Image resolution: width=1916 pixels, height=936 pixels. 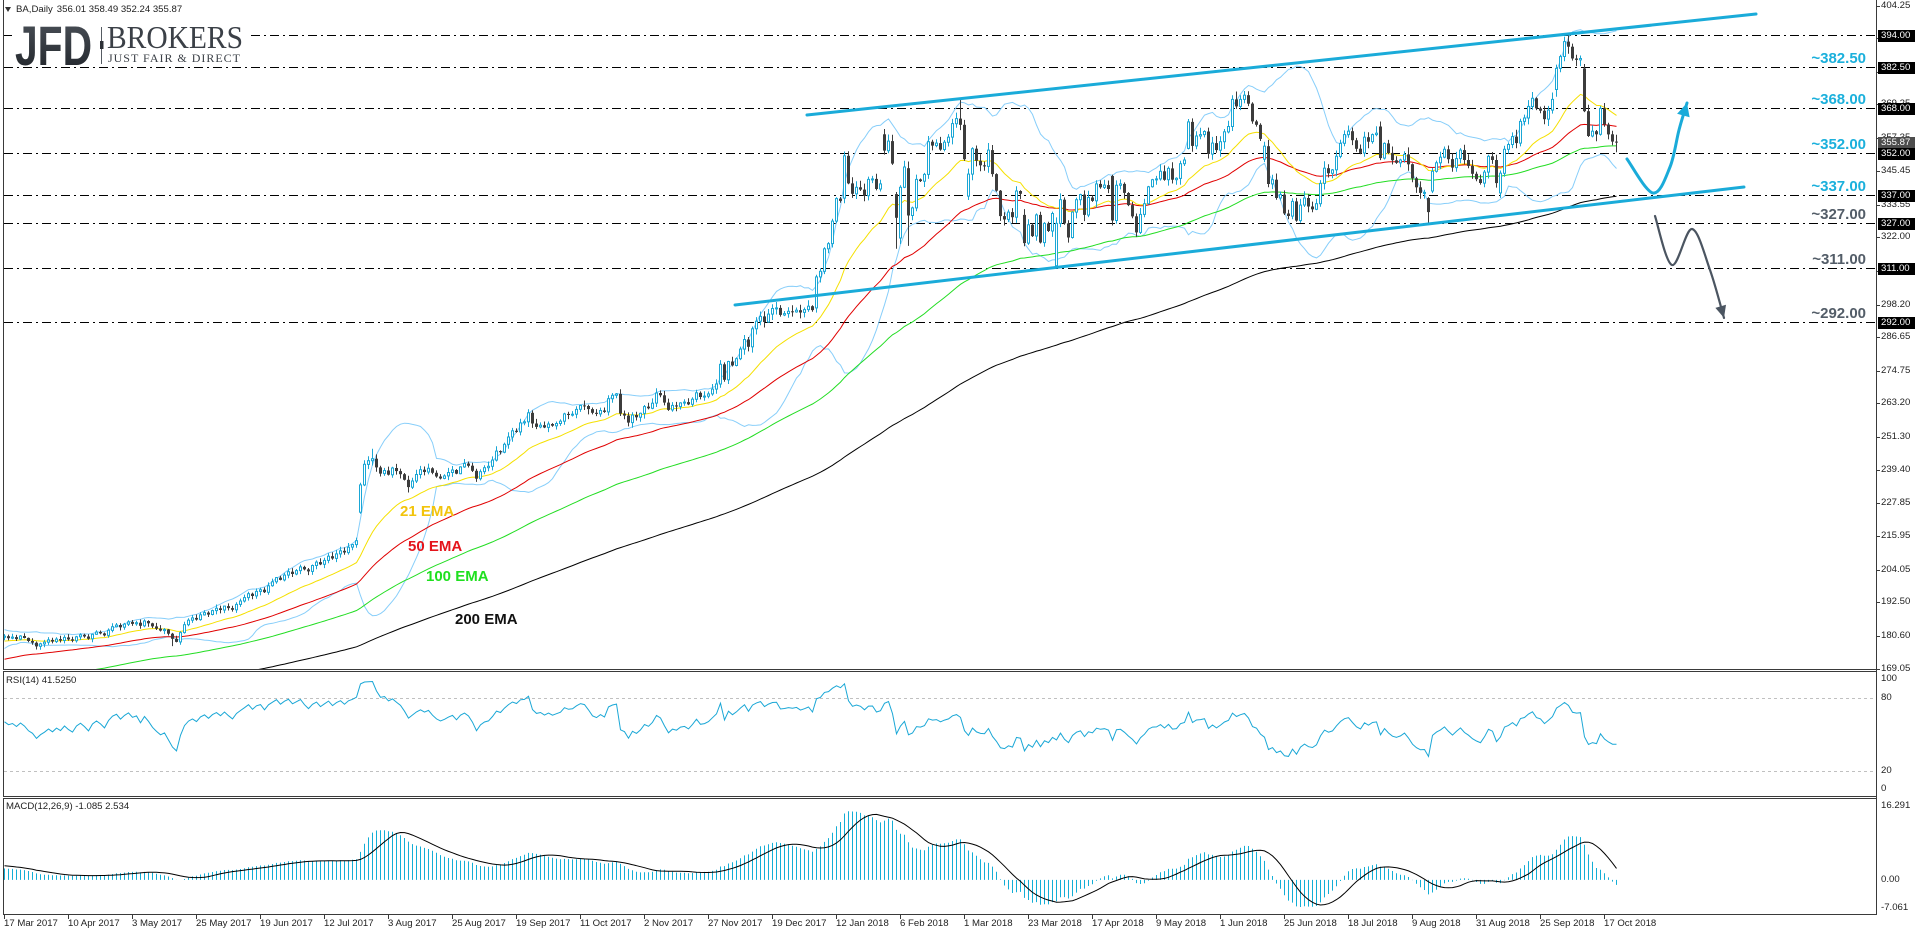 I want to click on level-label: ~311.00, so click(x=1839, y=260).